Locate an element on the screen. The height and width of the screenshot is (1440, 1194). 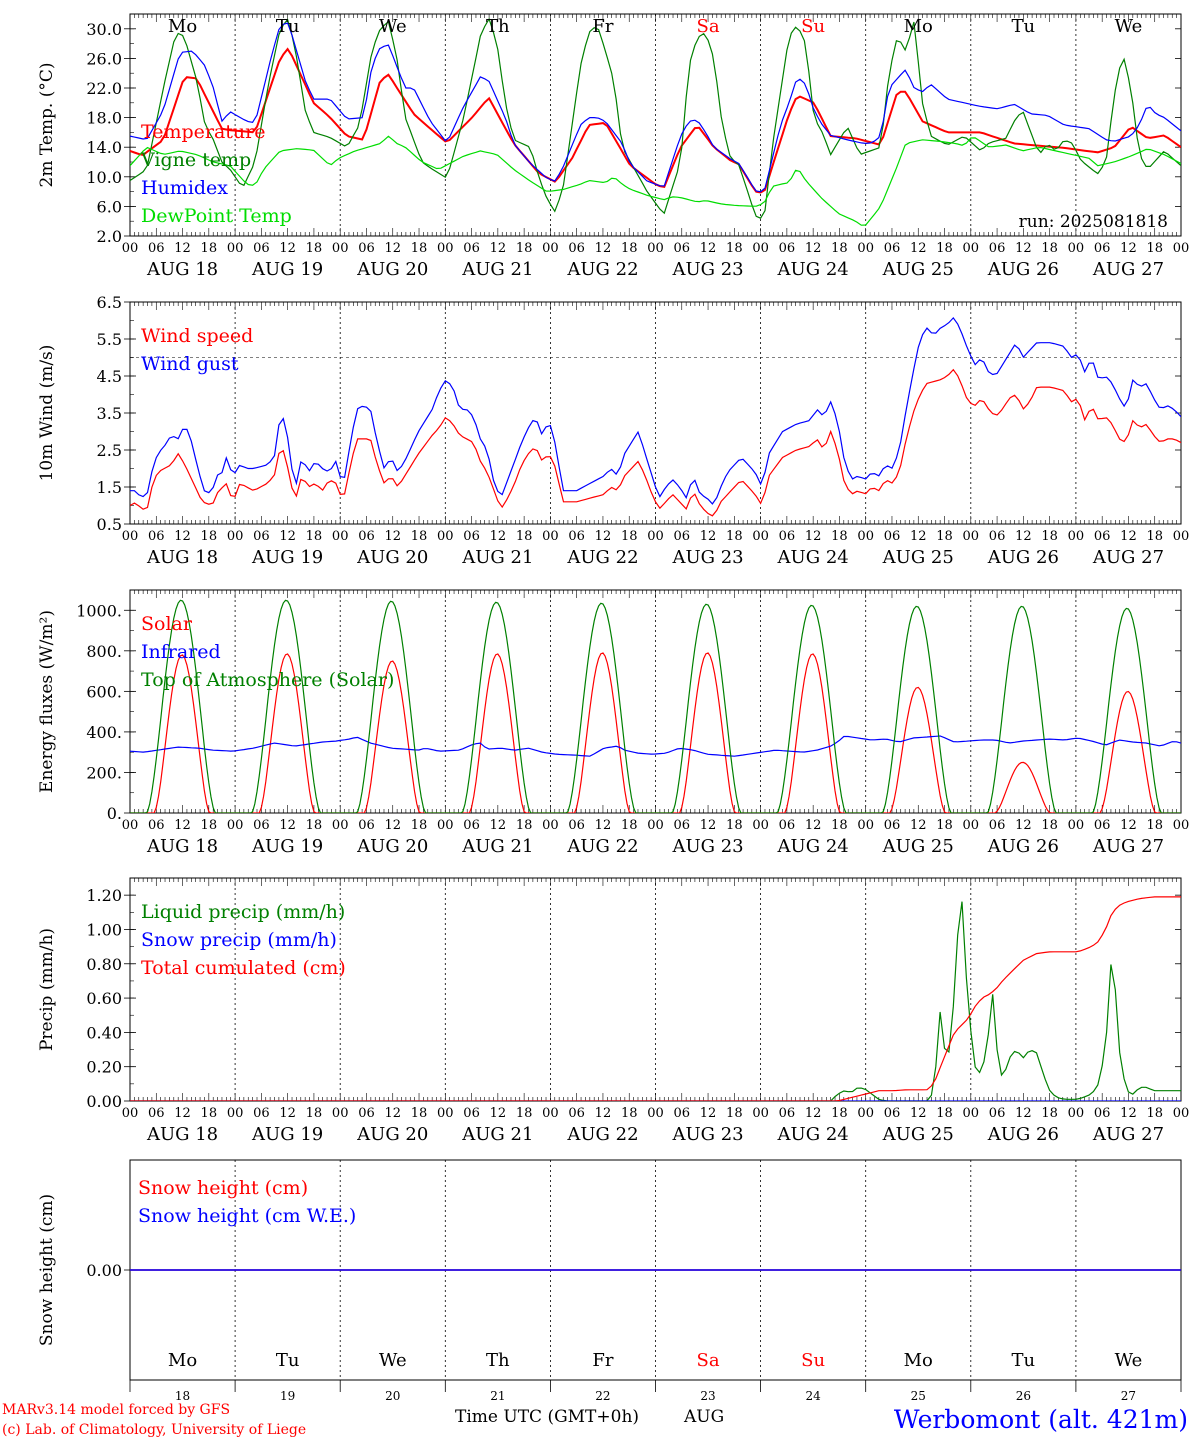
y-tick-label: 0.80 is located at coordinates (104, 964).